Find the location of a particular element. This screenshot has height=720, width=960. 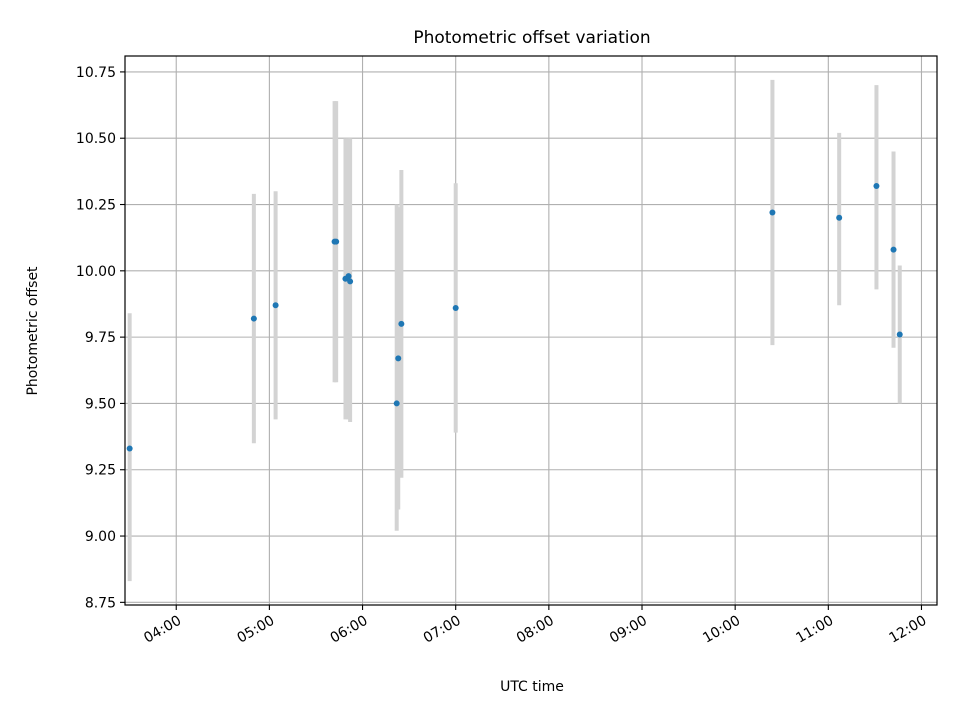

x-axis-label: UTC time is located at coordinates (532, 687).